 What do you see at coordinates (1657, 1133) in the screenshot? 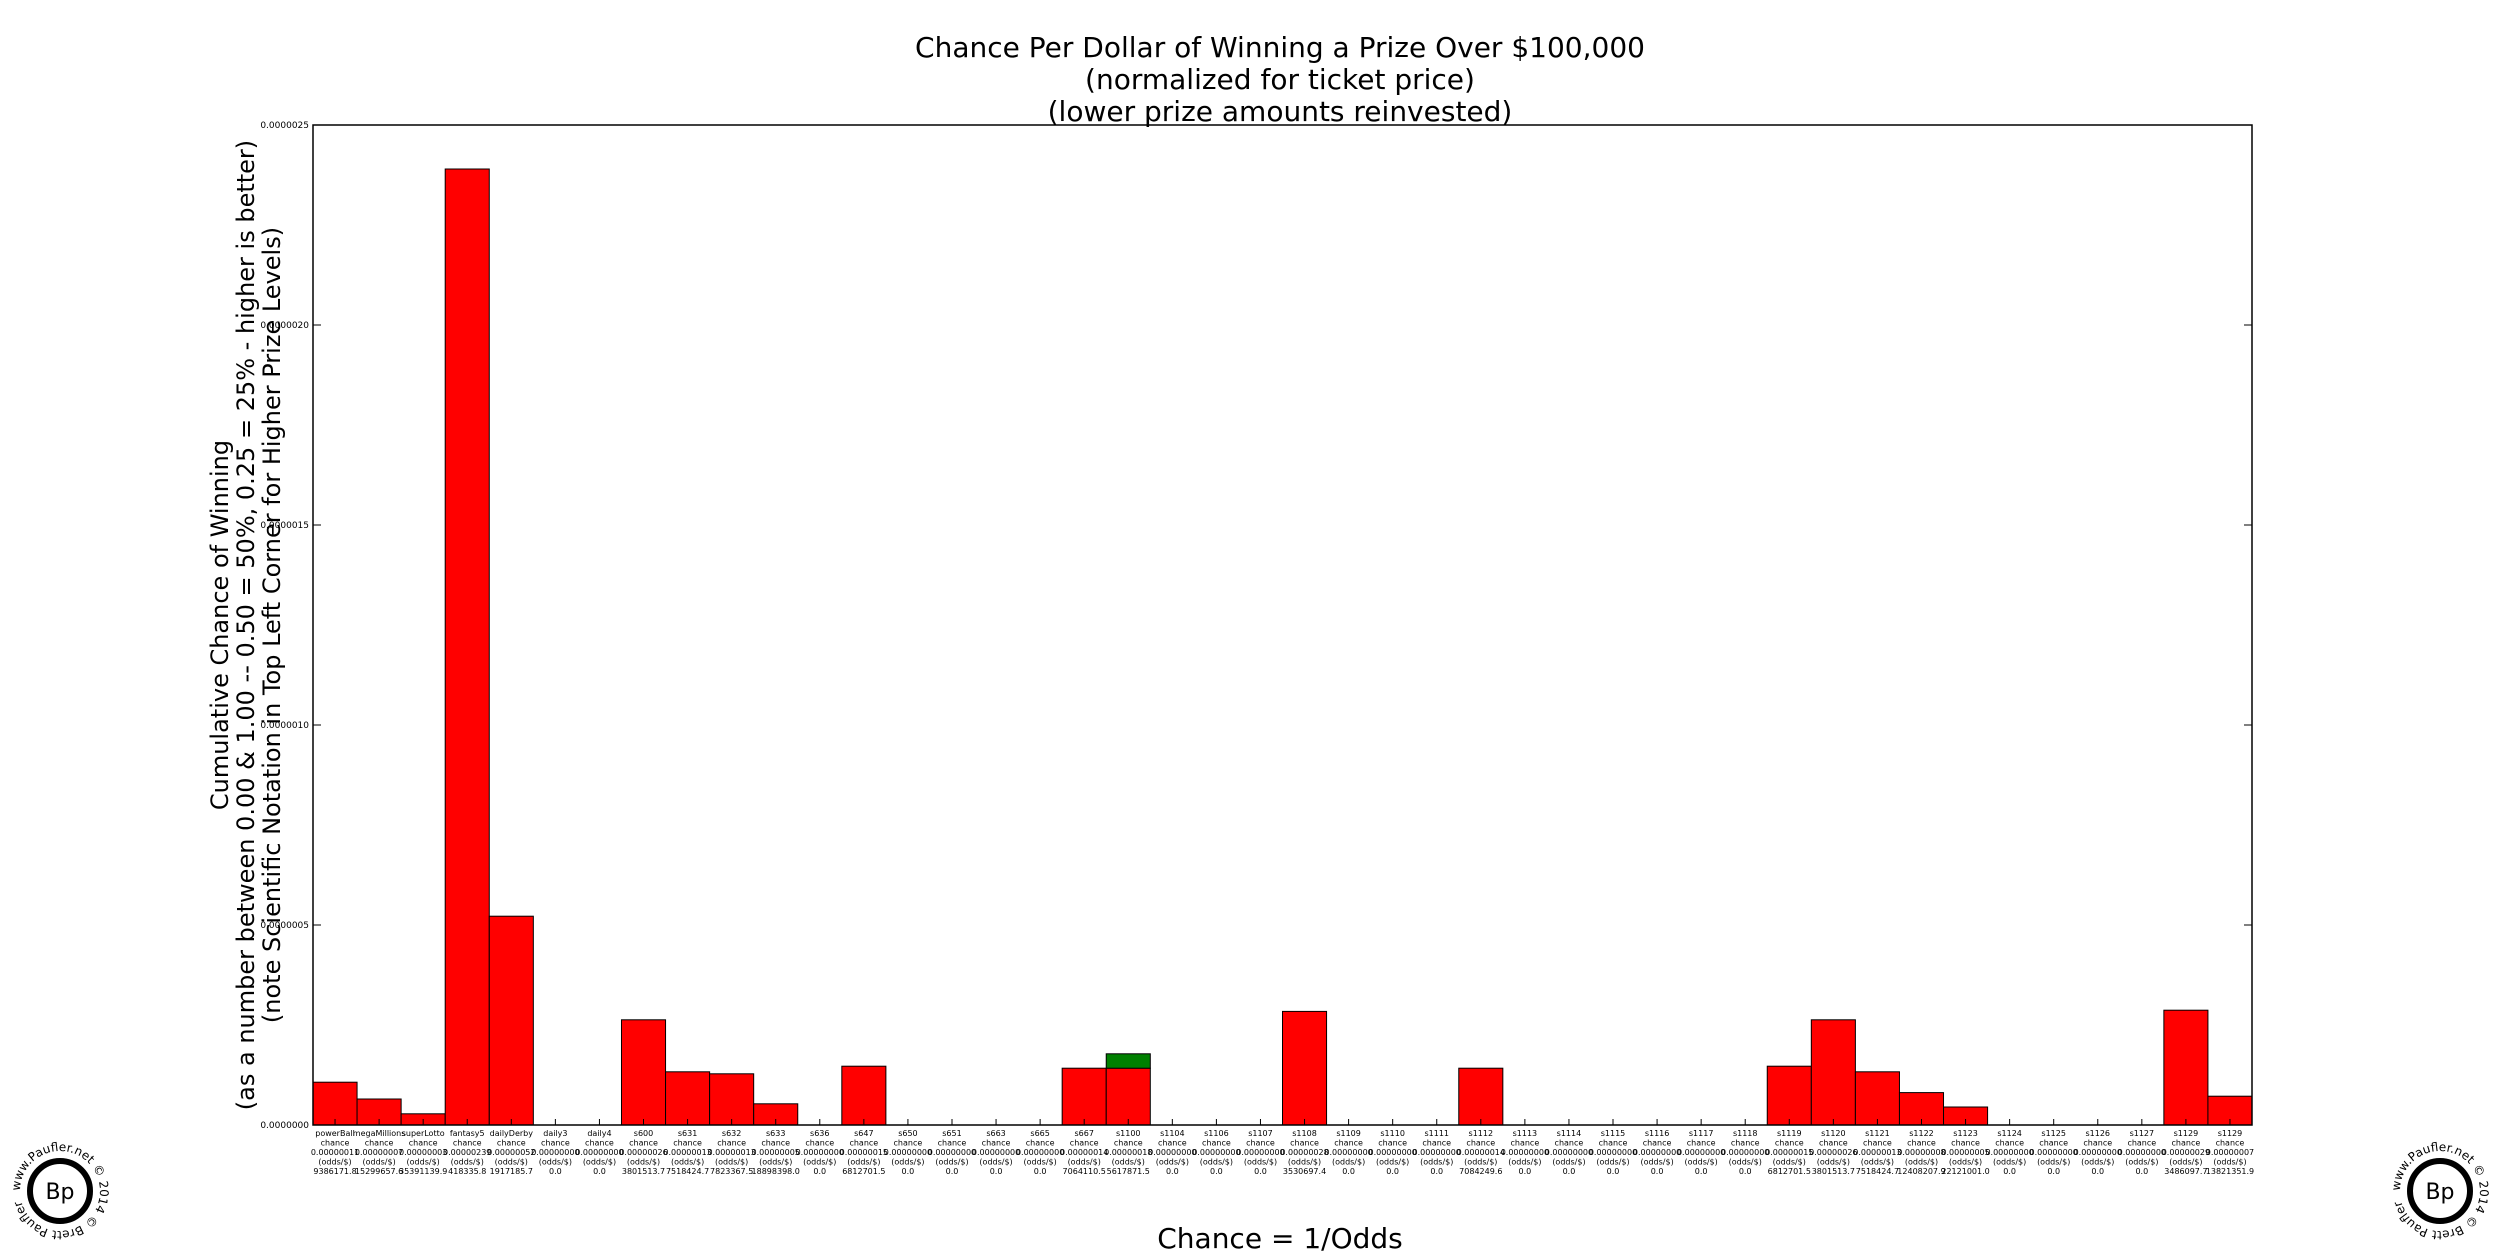
I see `x-tick-label-line: s1116` at bounding box center [1657, 1133].